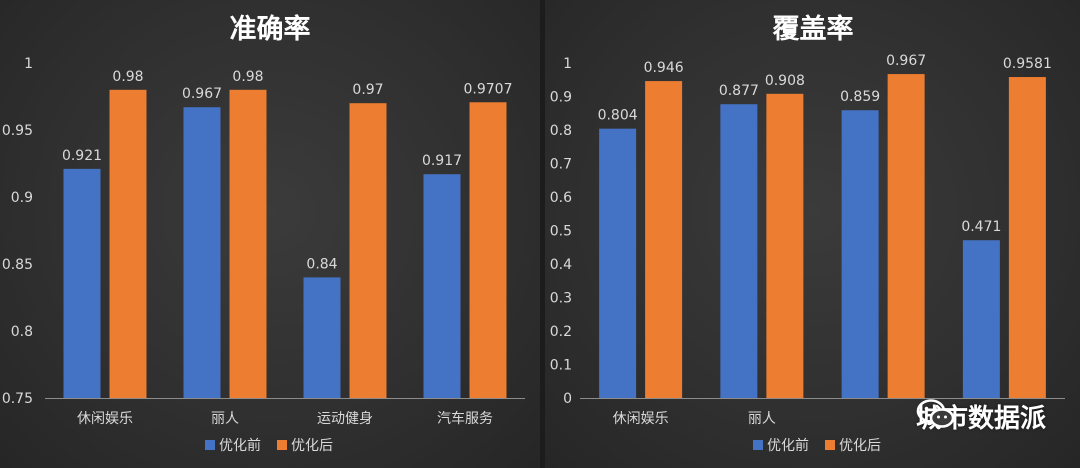 The height and width of the screenshot is (468, 1080). I want to click on y-tick-label: 0.95, so click(17, 131).